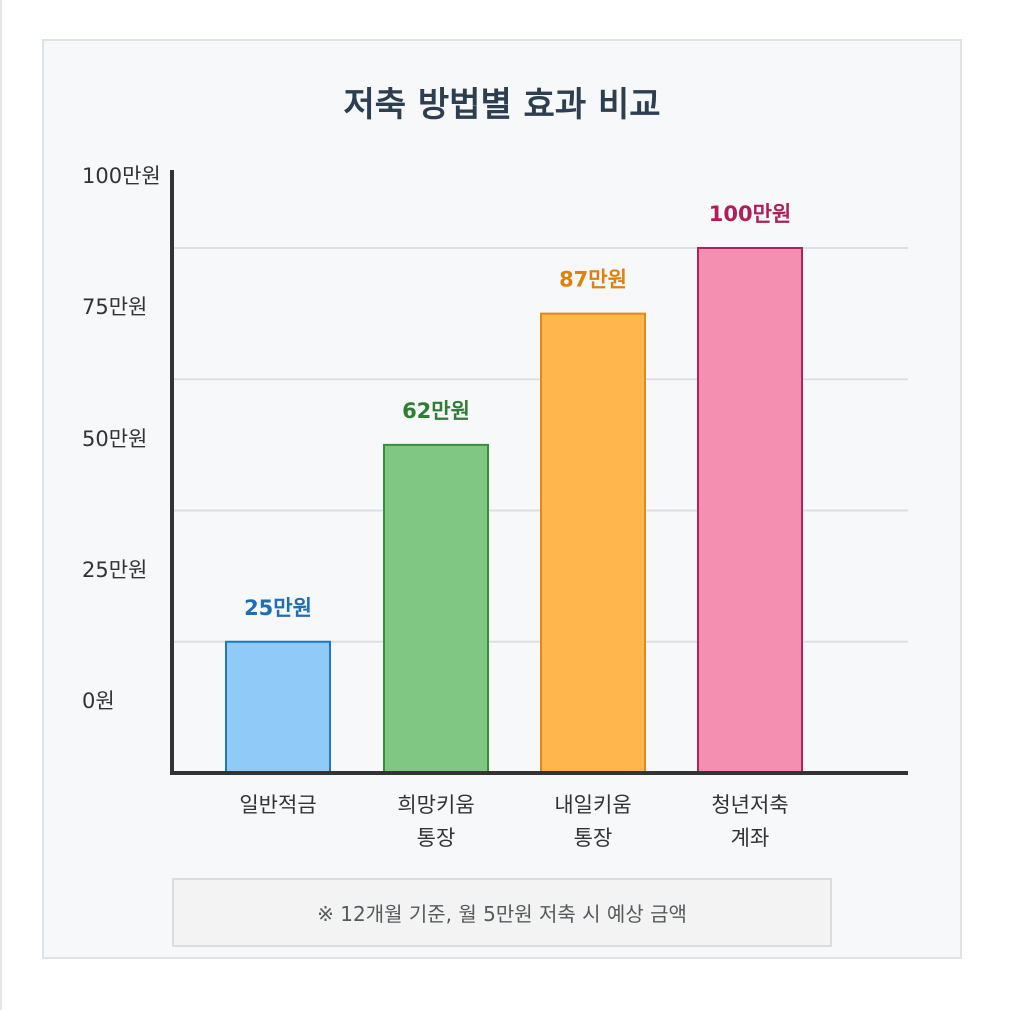 The width and height of the screenshot is (1020, 1010). I want to click on y-tick-label-75: 75만원, so click(114, 307).